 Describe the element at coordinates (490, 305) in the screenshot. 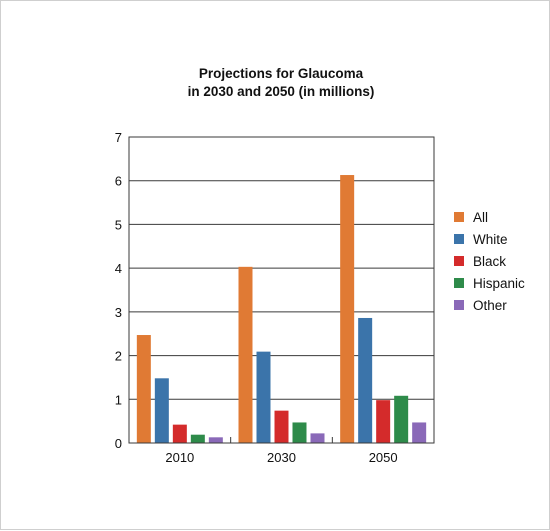

I see `legend-label-other: Other` at that location.